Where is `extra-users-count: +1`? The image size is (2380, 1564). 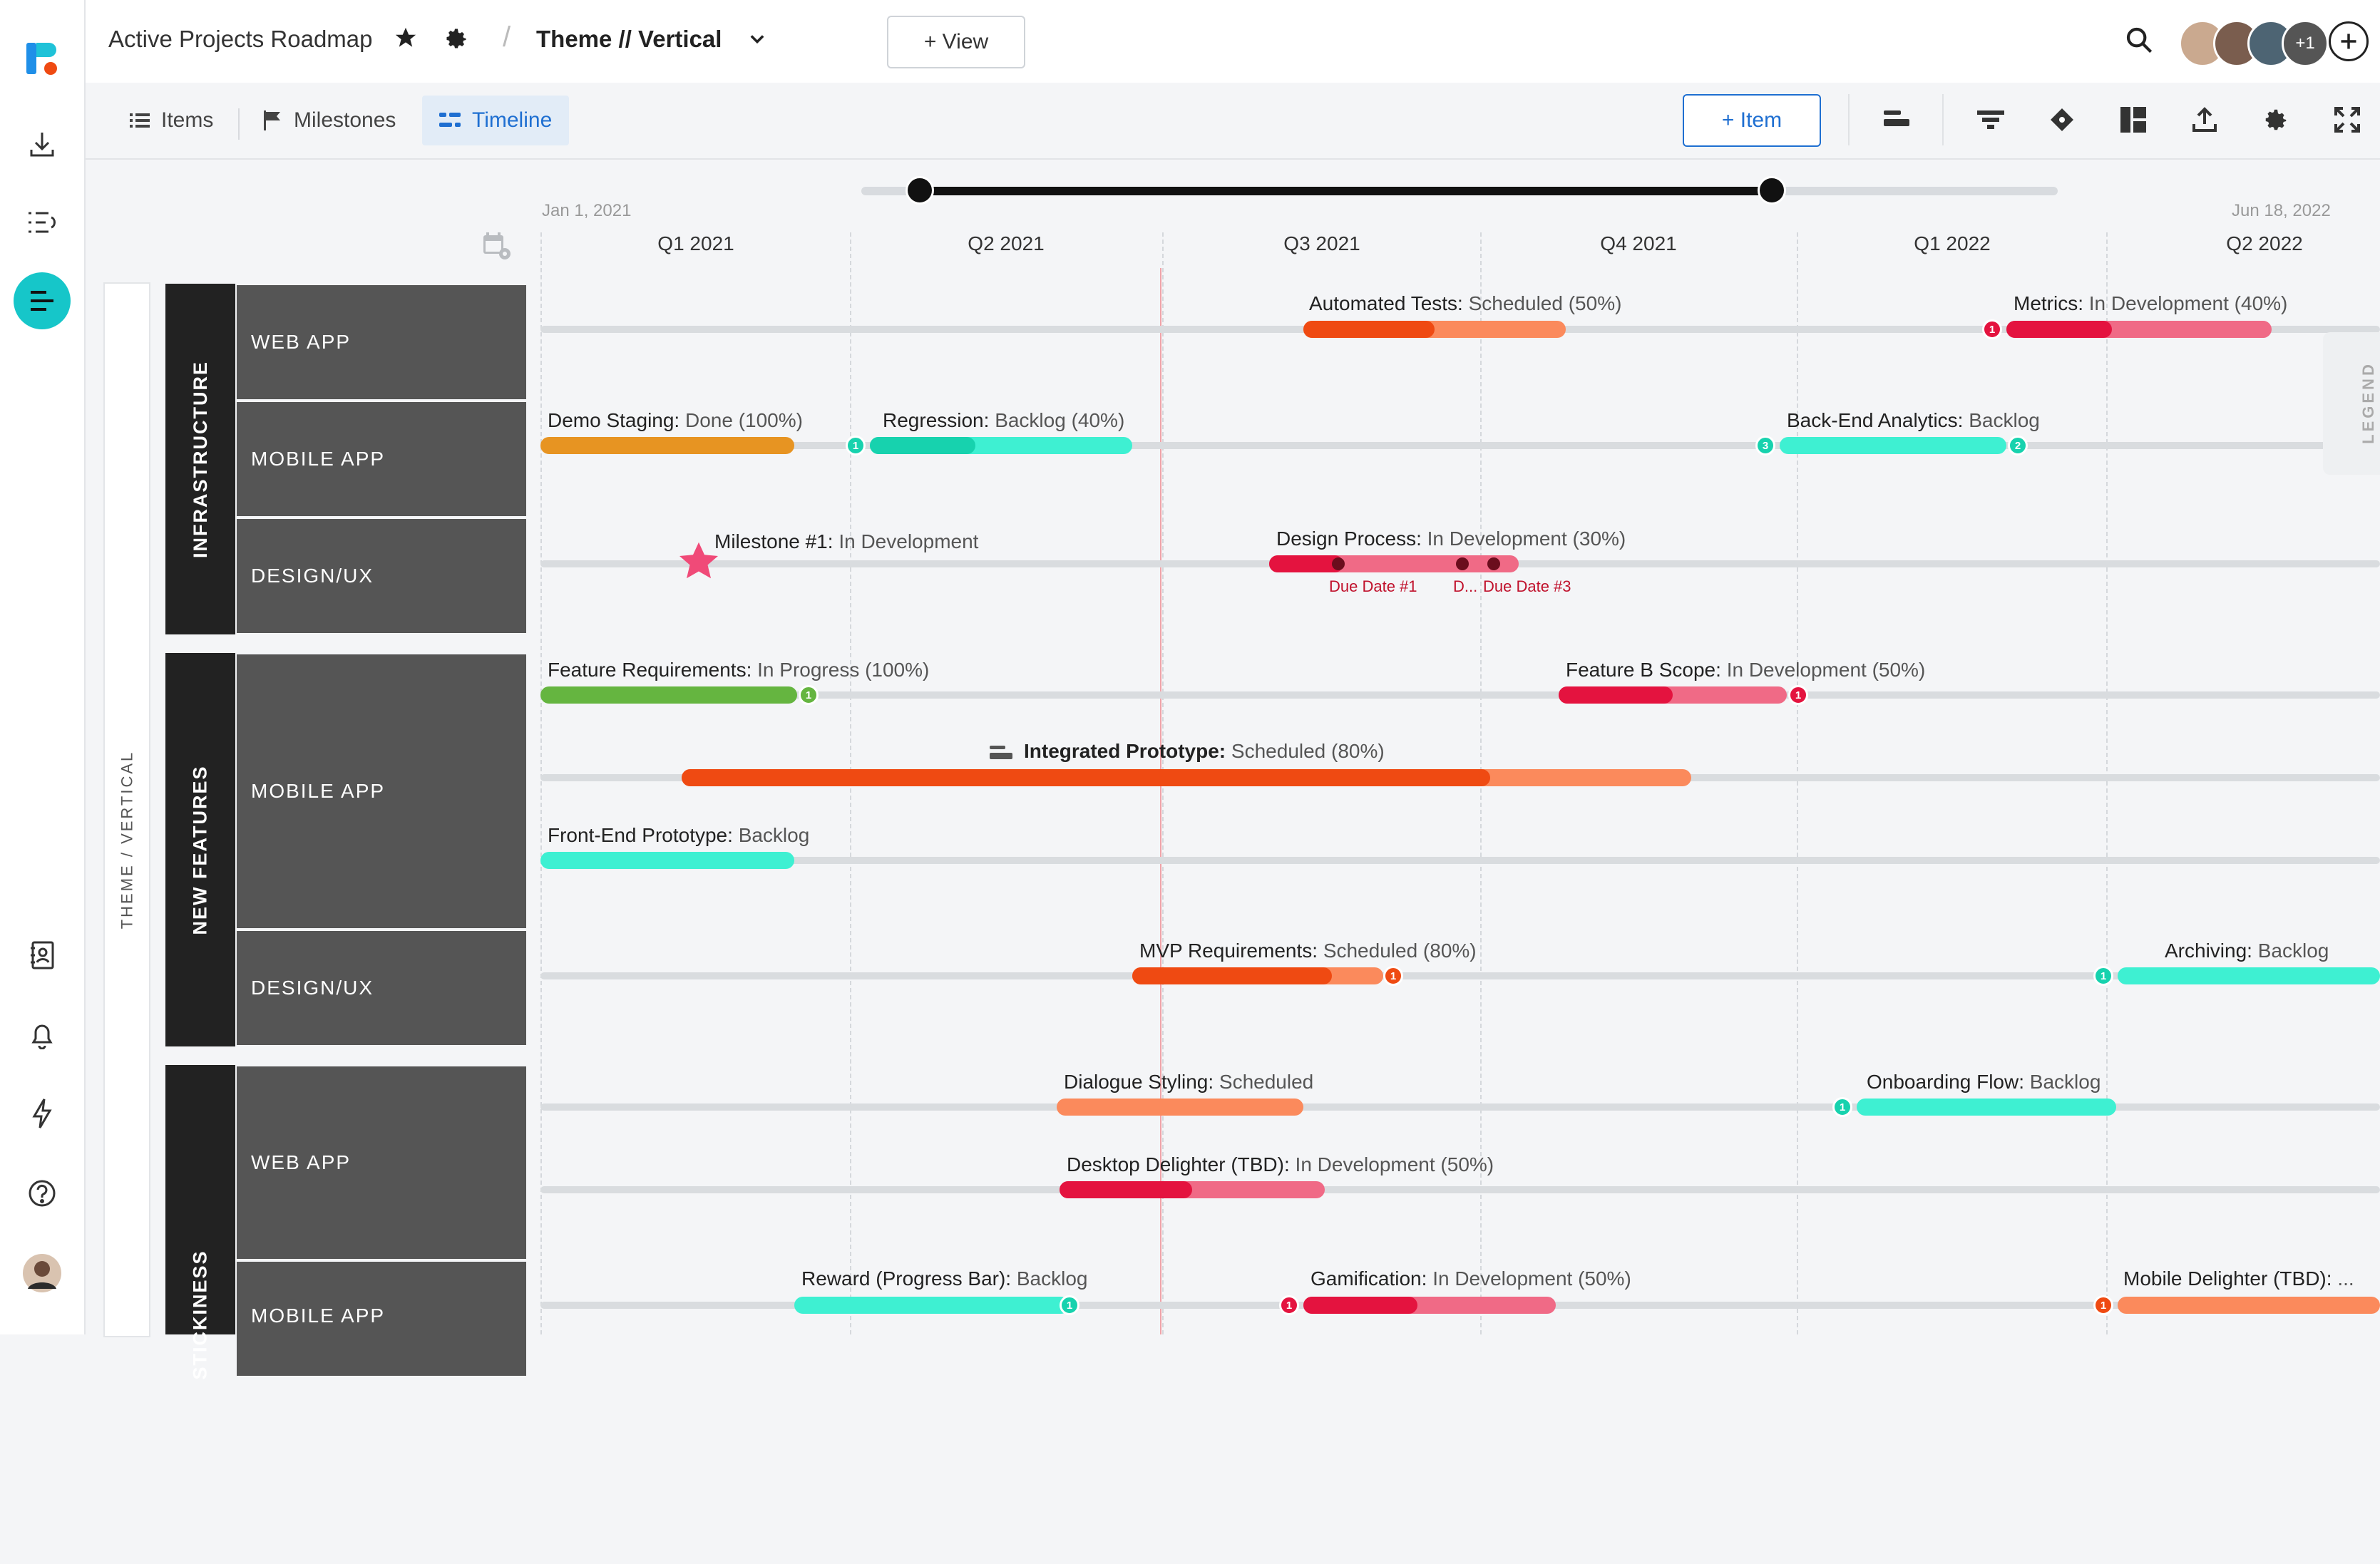 extra-users-count: +1 is located at coordinates (2305, 43).